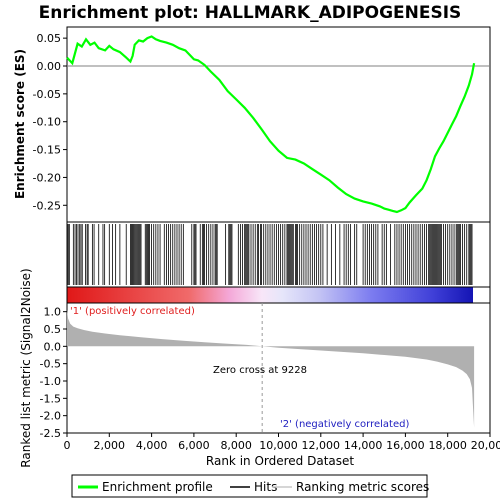  I want to click on chart-title: Enrichment plot: HALLMARK_ADIPOGENESIS, so click(250, 13).